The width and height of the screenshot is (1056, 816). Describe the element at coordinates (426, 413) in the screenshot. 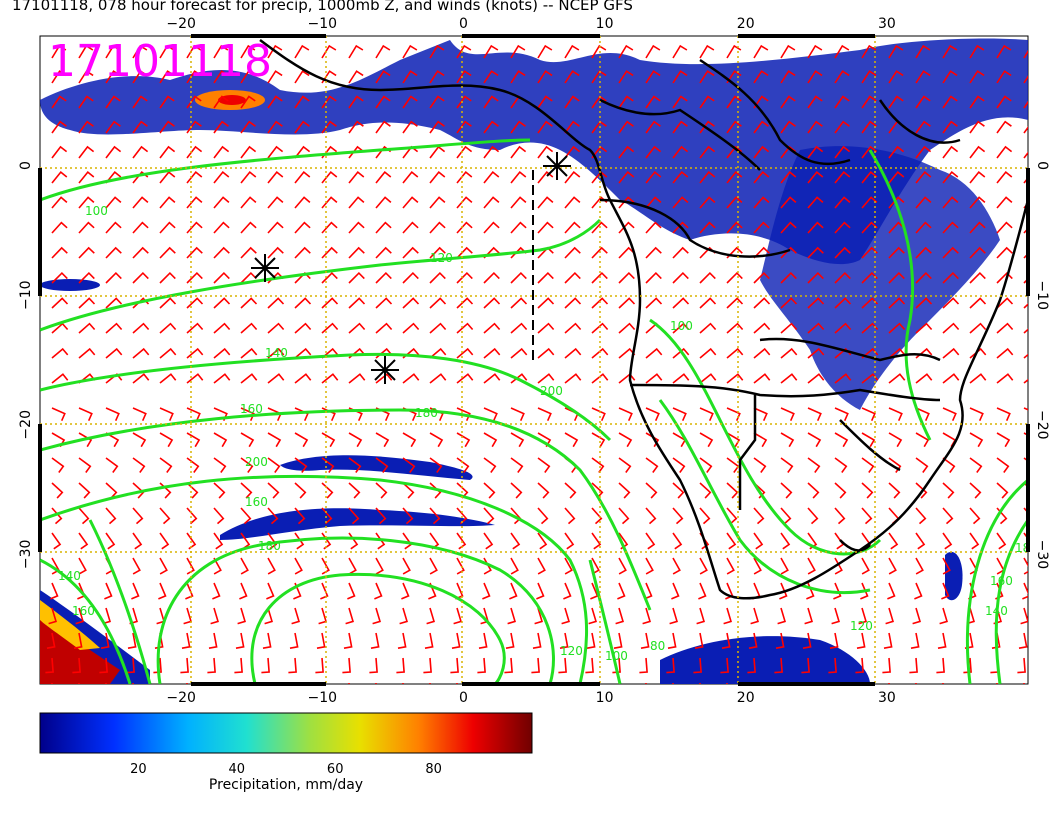

I see `contour-label: 180` at that location.